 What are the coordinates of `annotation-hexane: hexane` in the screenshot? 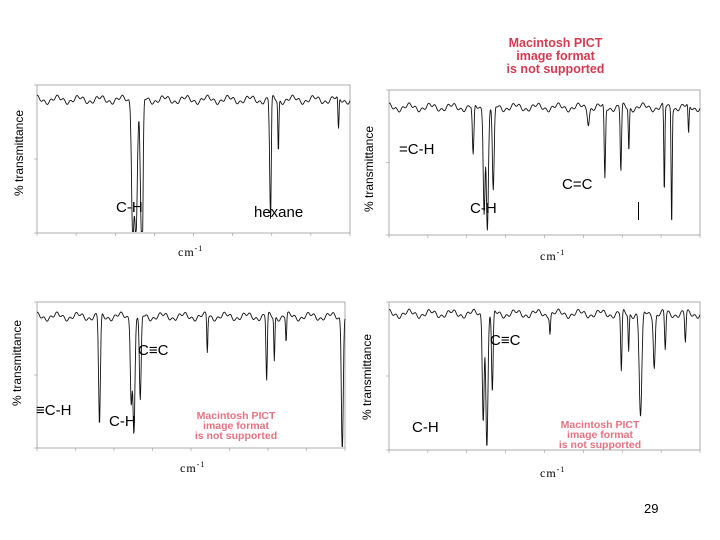 It's located at (279, 212).